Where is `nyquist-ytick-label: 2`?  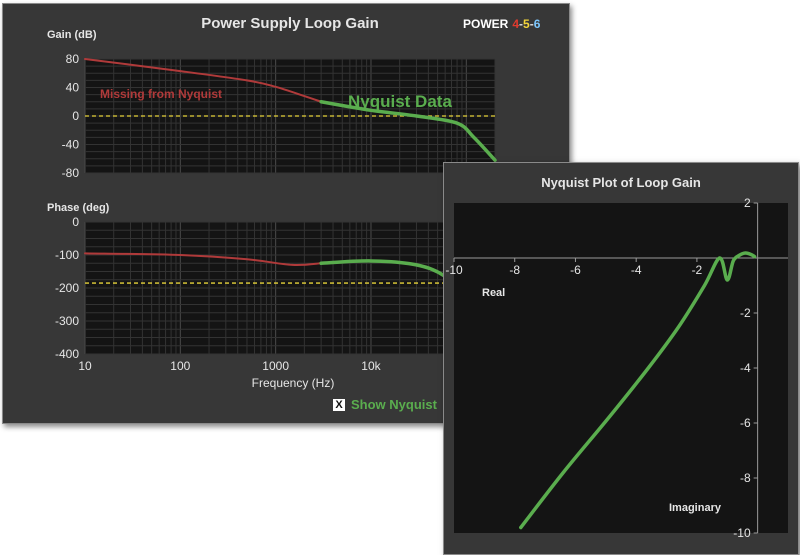
nyquist-ytick-label: 2 is located at coordinates (747, 203).